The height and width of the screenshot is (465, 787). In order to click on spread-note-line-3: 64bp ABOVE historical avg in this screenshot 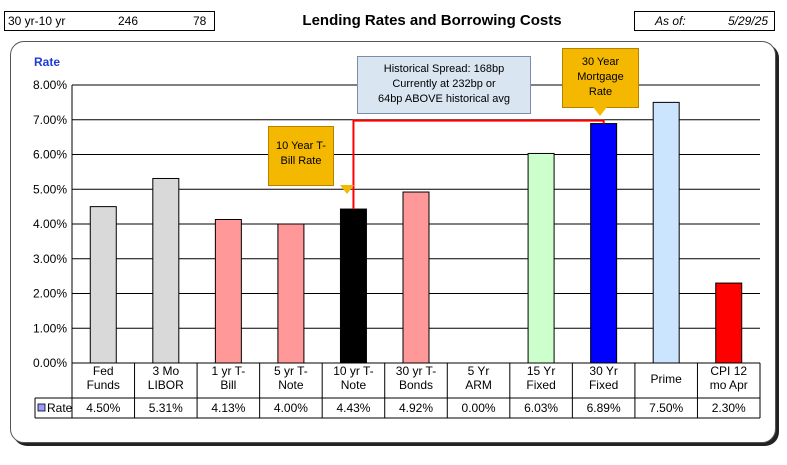, I will do `click(444, 99)`.